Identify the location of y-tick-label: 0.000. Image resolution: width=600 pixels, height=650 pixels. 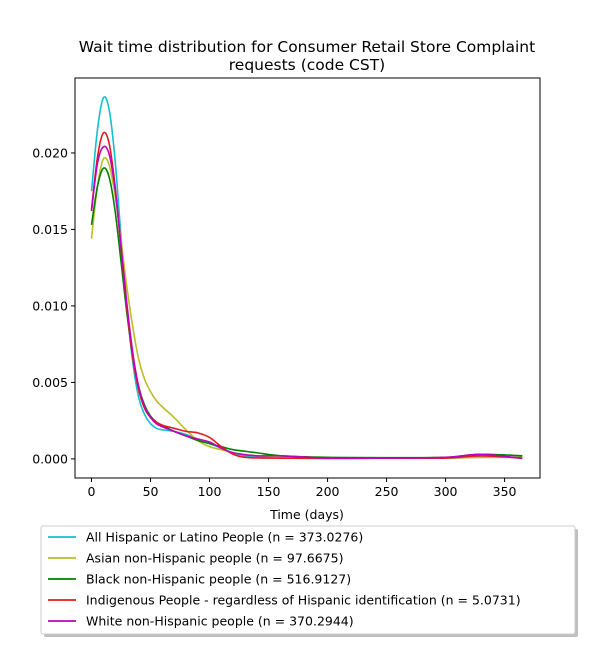
(50, 458).